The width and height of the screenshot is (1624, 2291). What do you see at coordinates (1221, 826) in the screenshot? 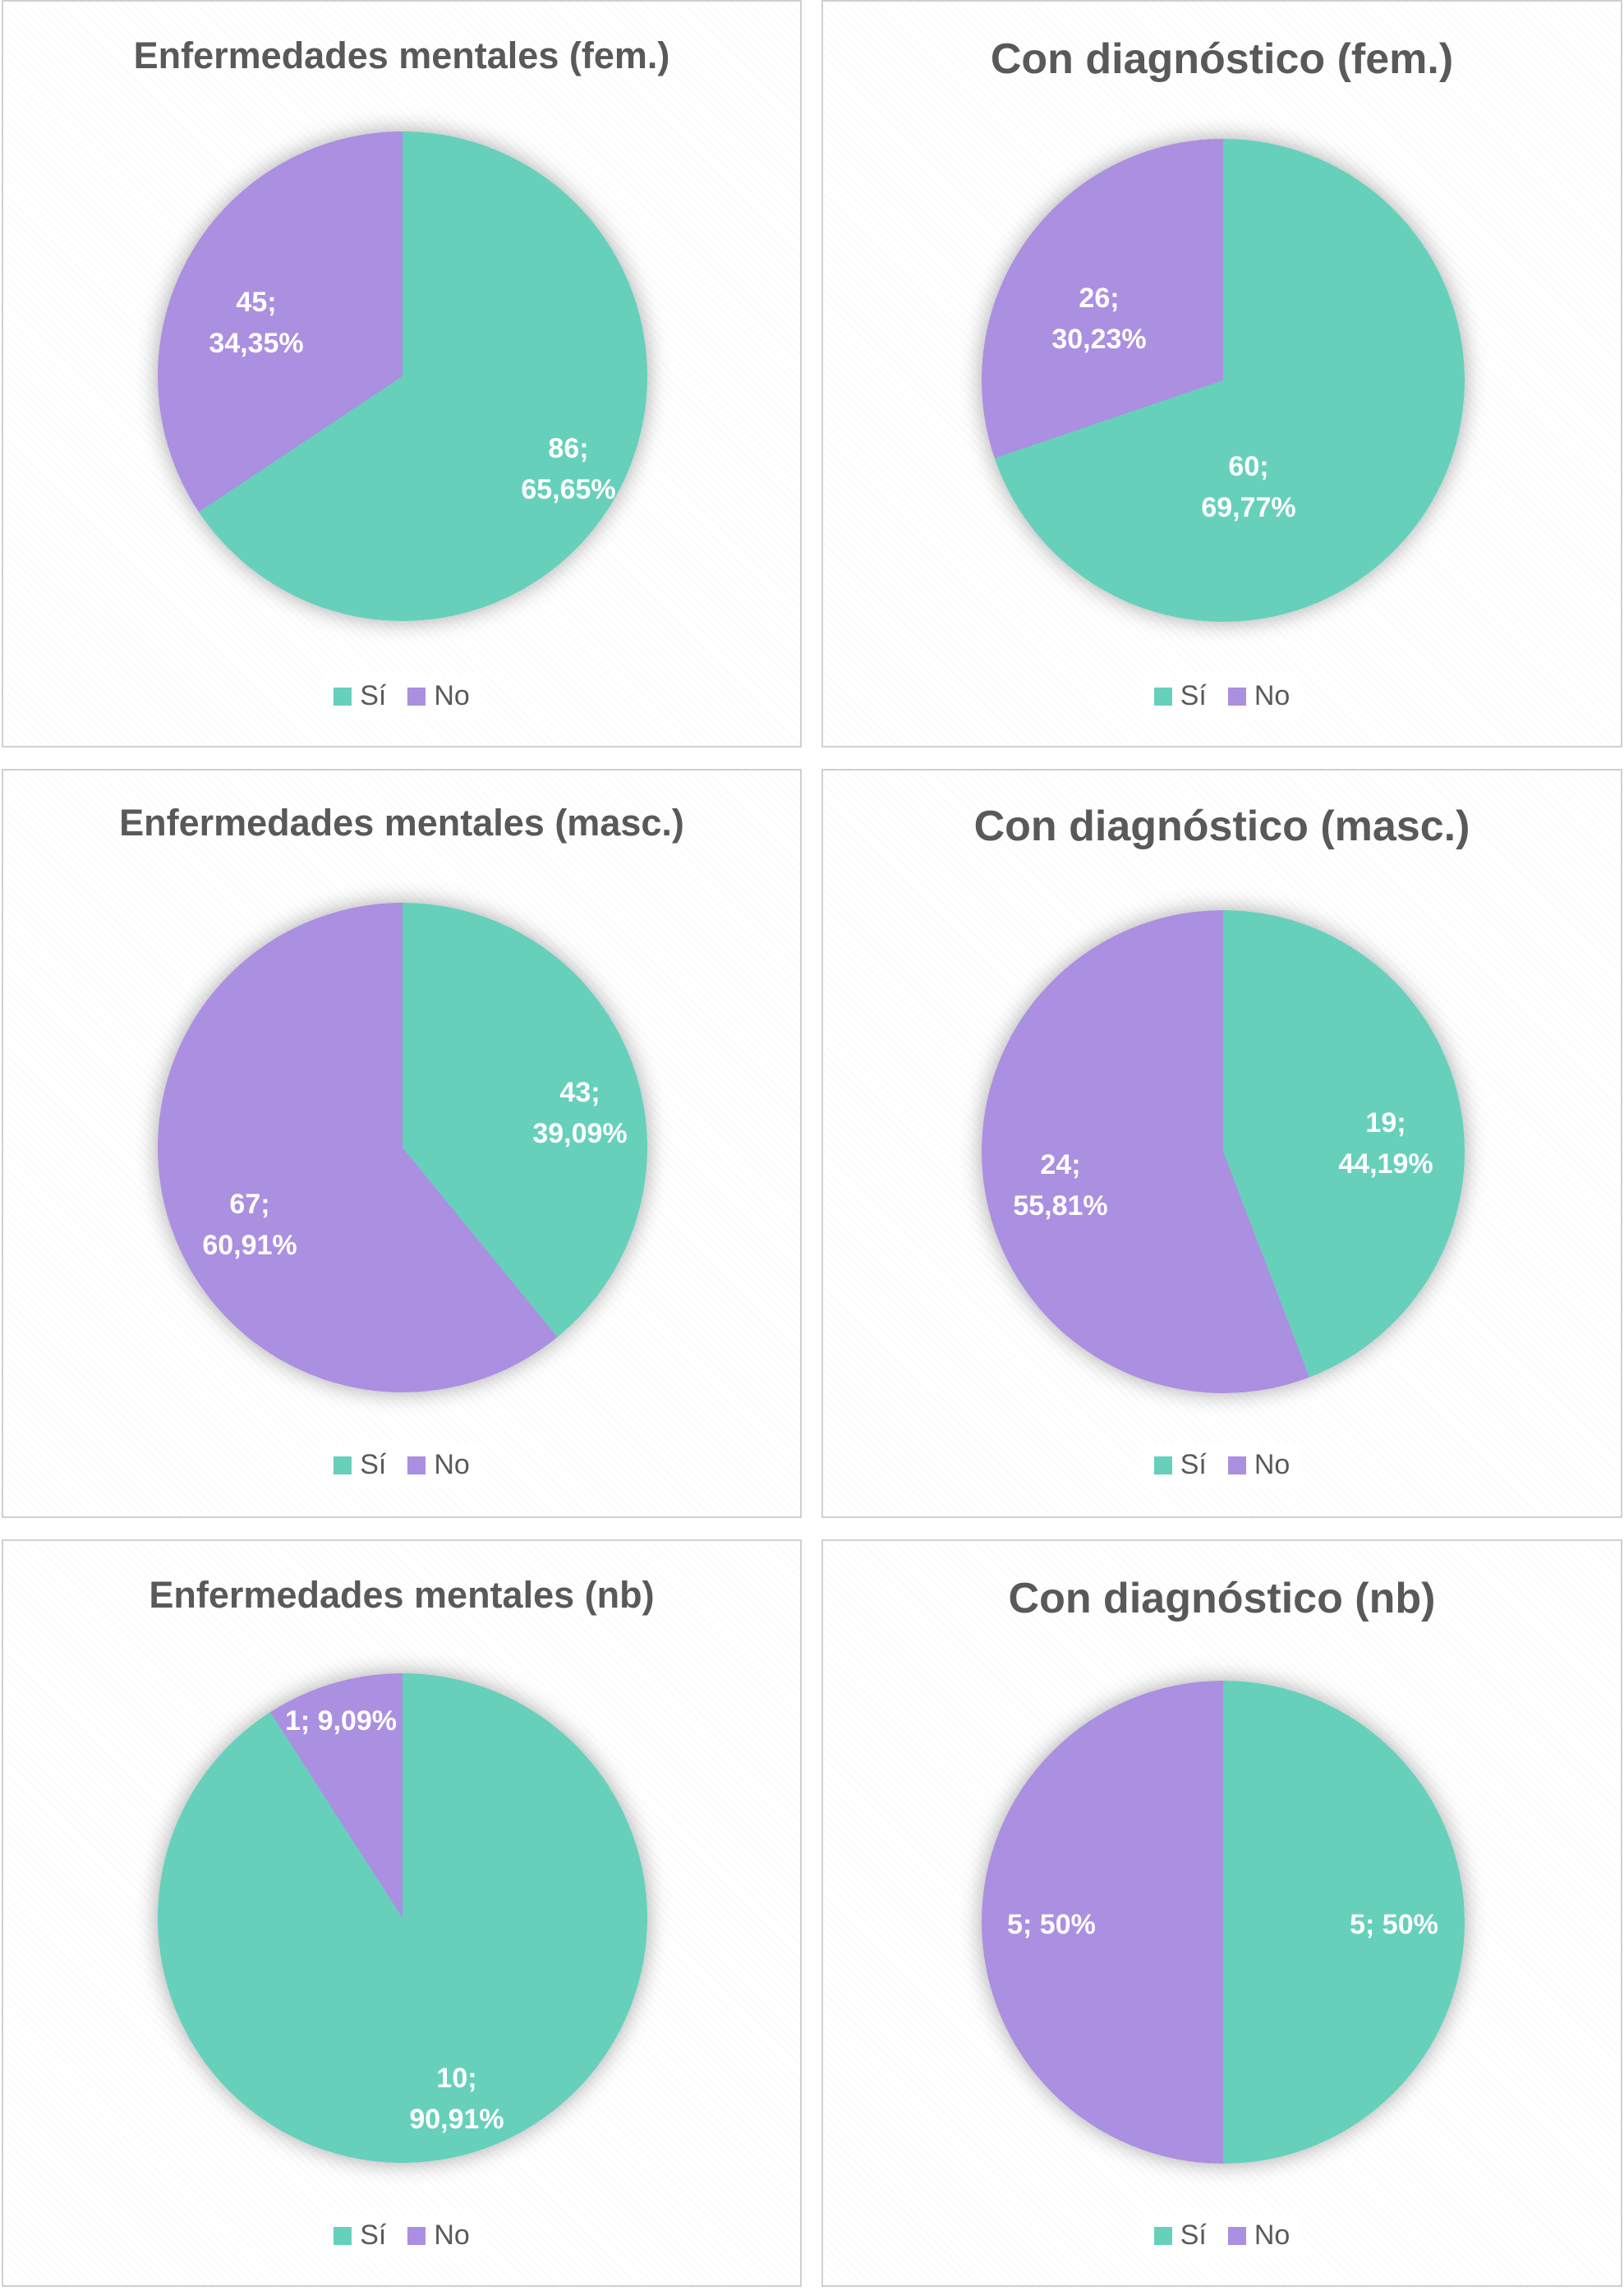
I see `chart-title: Con diagnóstico (masc.)` at bounding box center [1221, 826].